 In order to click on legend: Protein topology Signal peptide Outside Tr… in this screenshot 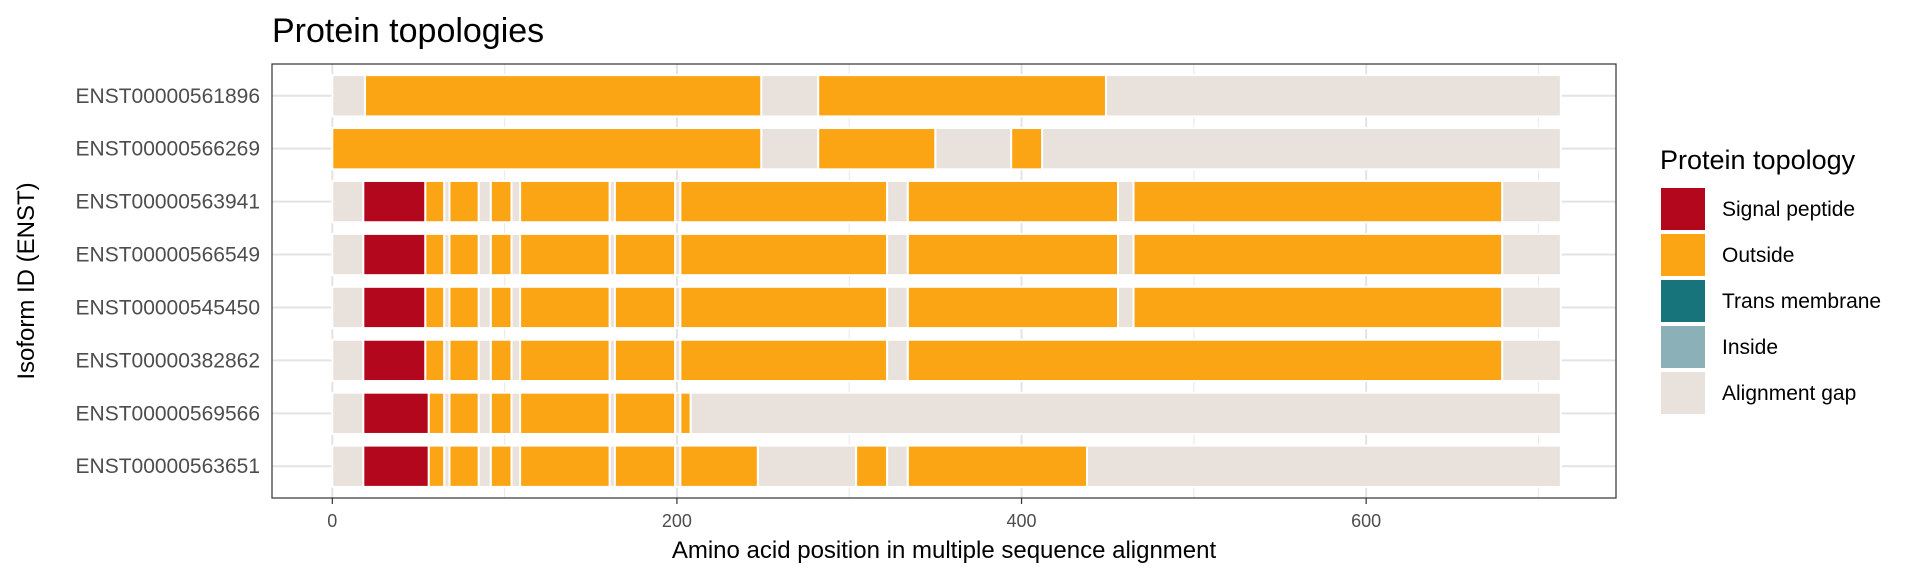, I will do `click(1770, 279)`.